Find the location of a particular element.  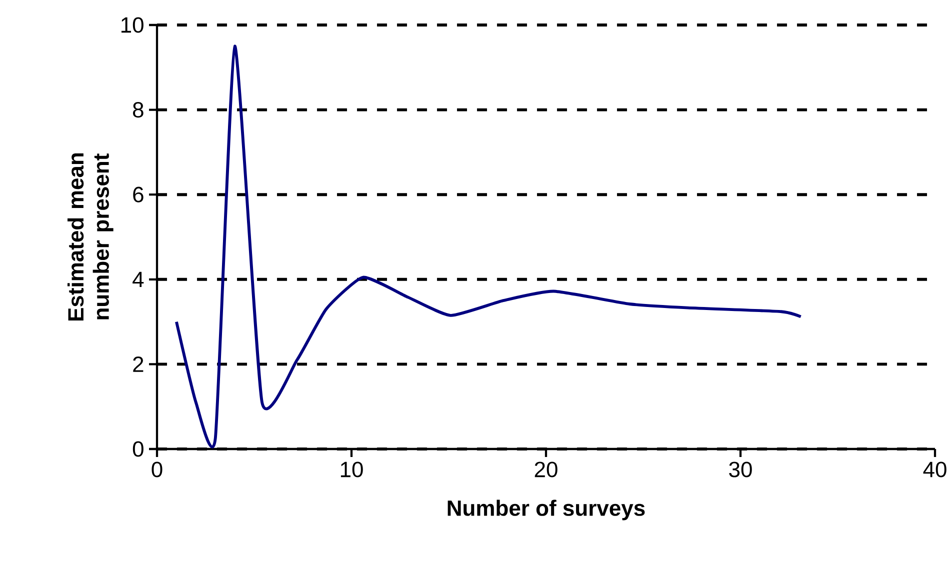

x-tick-label: 0 is located at coordinates (157, 470).